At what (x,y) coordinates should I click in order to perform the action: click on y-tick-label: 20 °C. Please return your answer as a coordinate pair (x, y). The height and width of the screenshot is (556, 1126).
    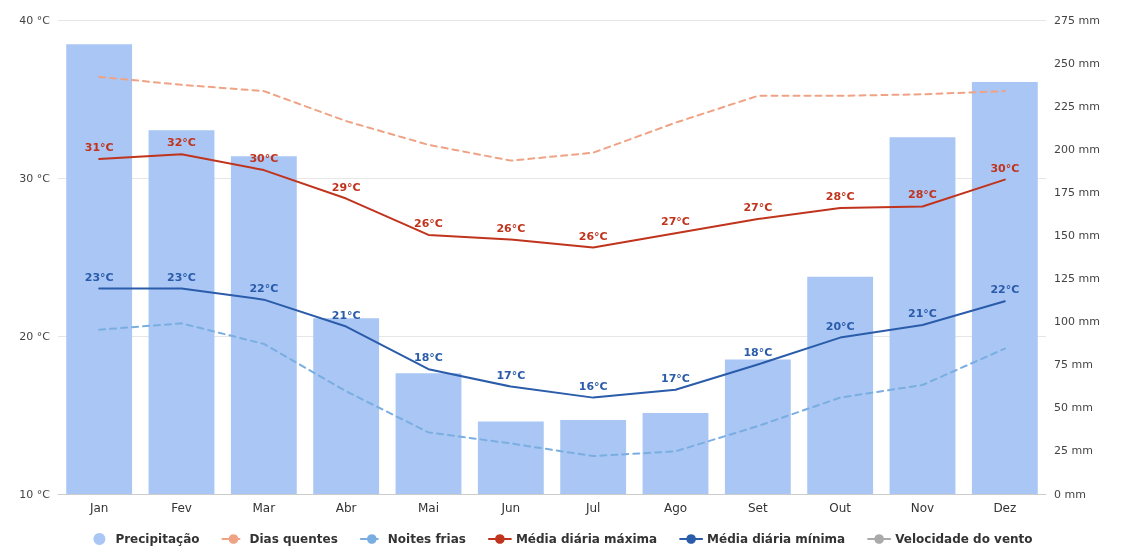
    Looking at the image, I should click on (35, 336).